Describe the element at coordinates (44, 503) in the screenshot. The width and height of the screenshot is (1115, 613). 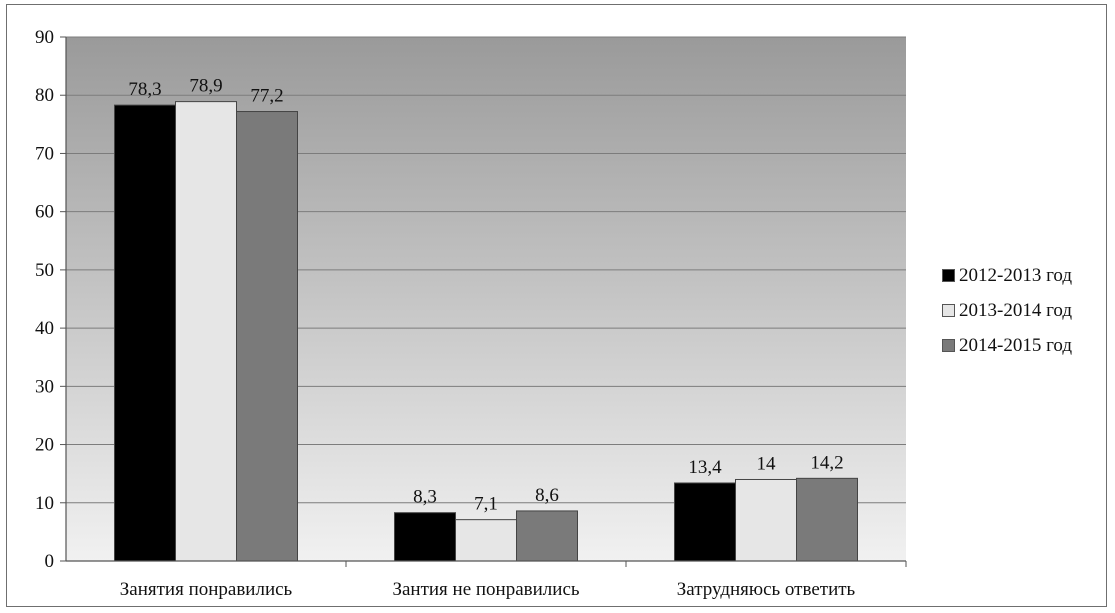
I see `y-tick-label: 10` at that location.